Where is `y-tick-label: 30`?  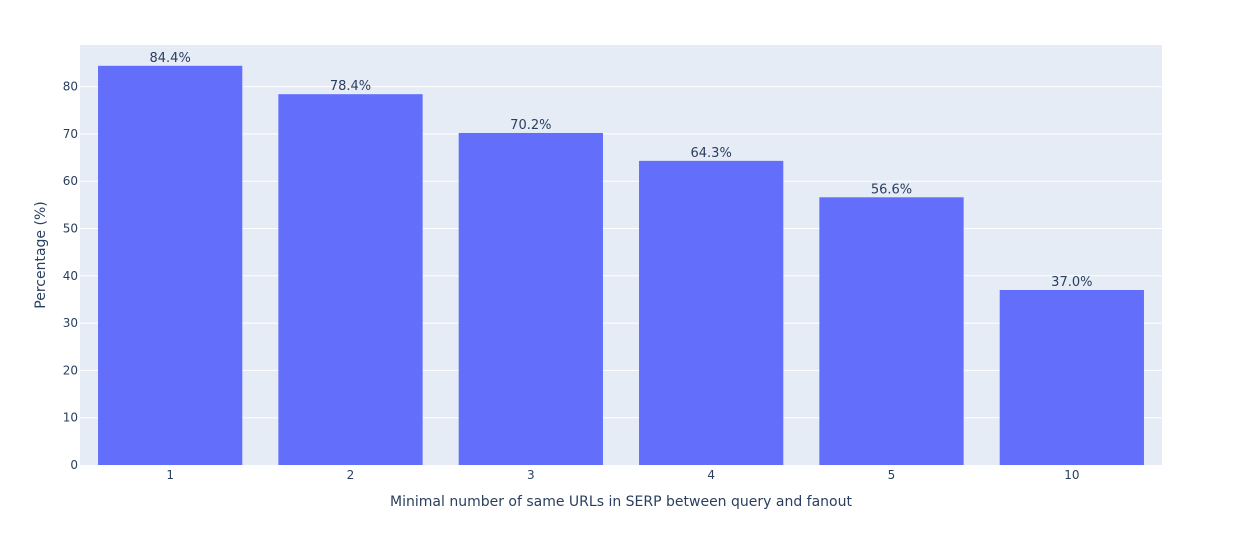
y-tick-label: 30 is located at coordinates (70, 323).